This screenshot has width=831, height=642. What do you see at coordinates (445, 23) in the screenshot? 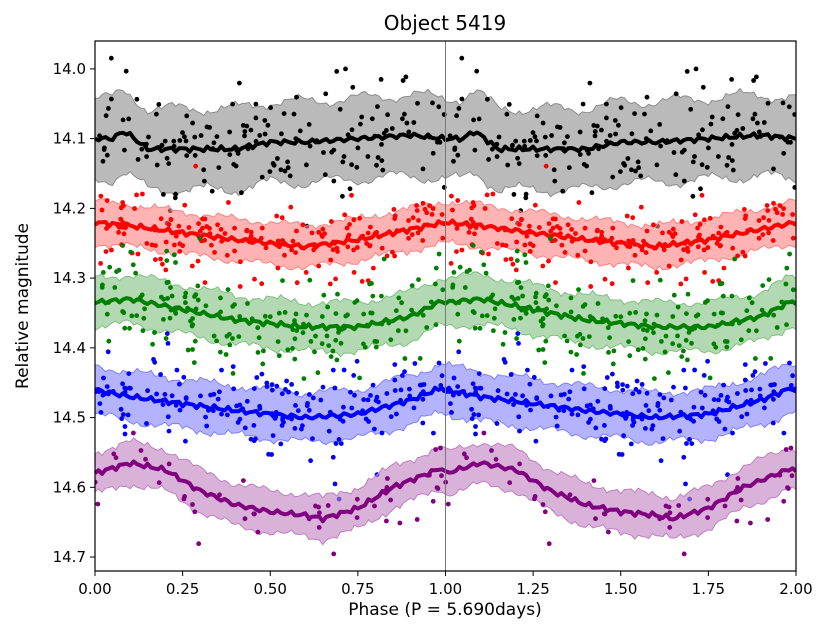
I see `chart-title: Object 5419` at bounding box center [445, 23].